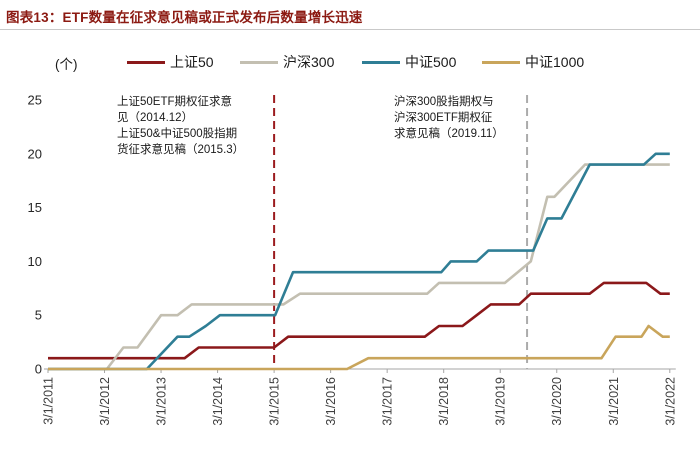 The width and height of the screenshot is (700, 455). I want to click on legend-label: 上证50, so click(192, 62).